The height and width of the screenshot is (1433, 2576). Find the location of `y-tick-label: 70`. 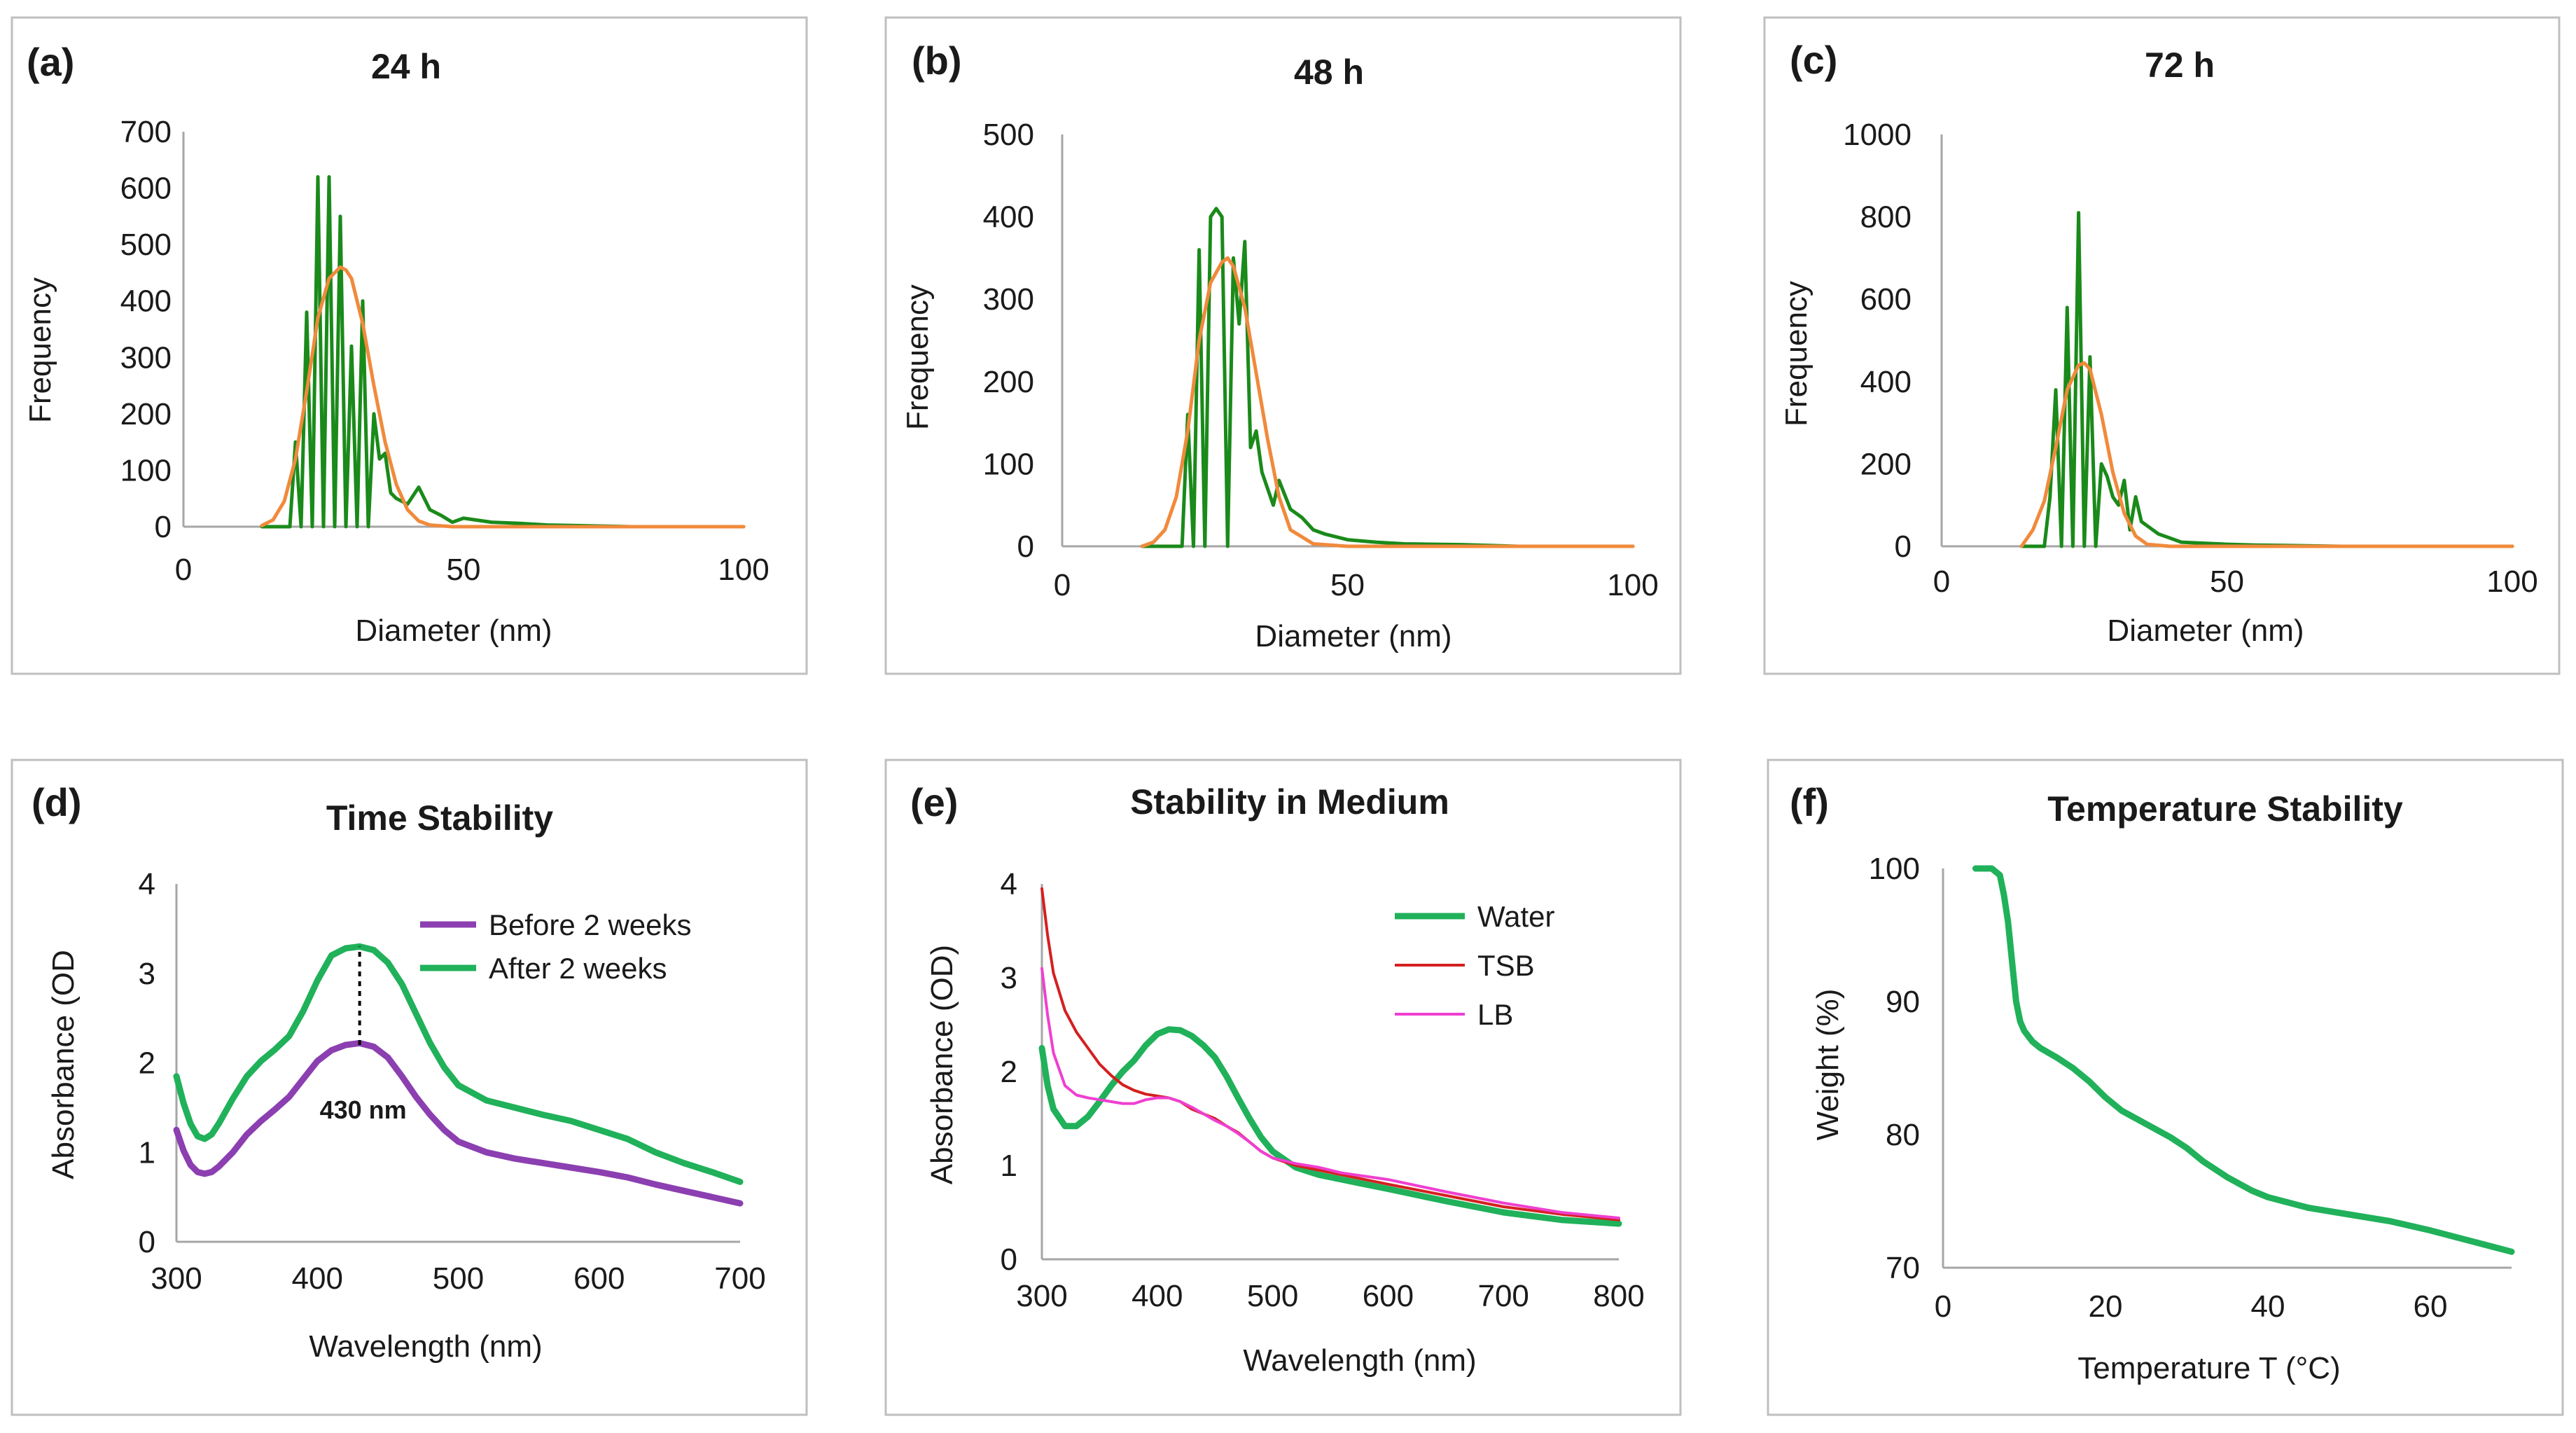

y-tick-label: 70 is located at coordinates (1903, 1268).